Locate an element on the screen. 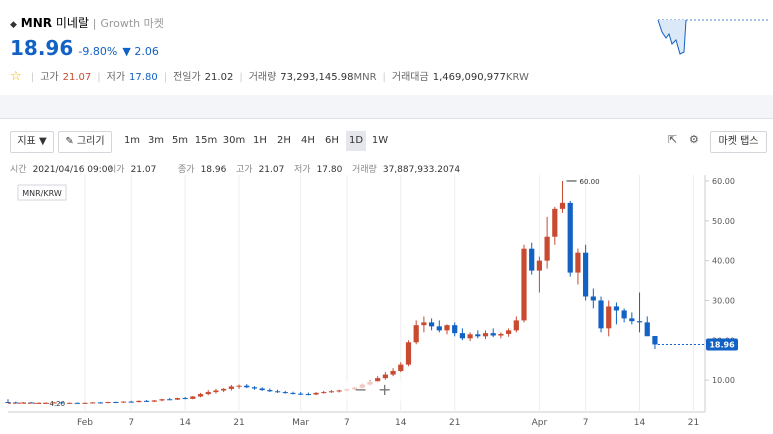  icon-expand: ⇱ is located at coordinates (673, 139).